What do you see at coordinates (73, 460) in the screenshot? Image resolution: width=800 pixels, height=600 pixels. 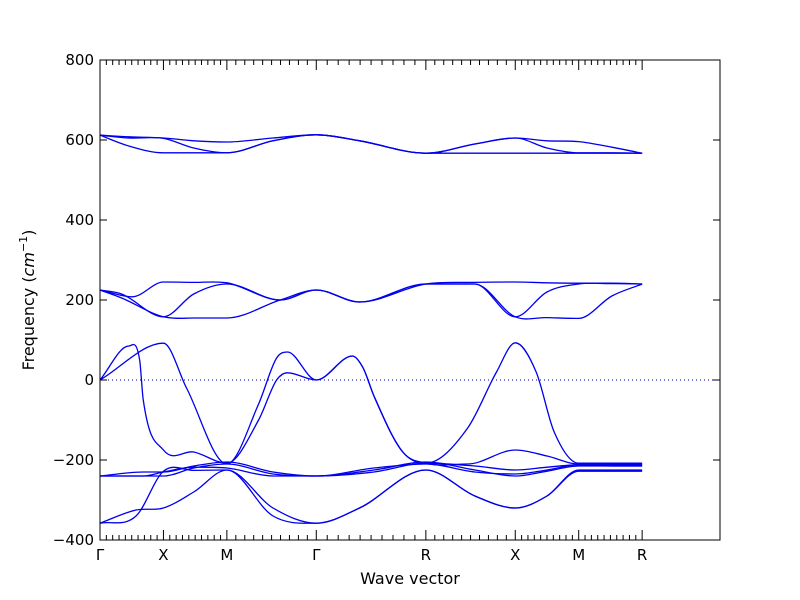 I see `y-tick-label: −200` at bounding box center [73, 460].